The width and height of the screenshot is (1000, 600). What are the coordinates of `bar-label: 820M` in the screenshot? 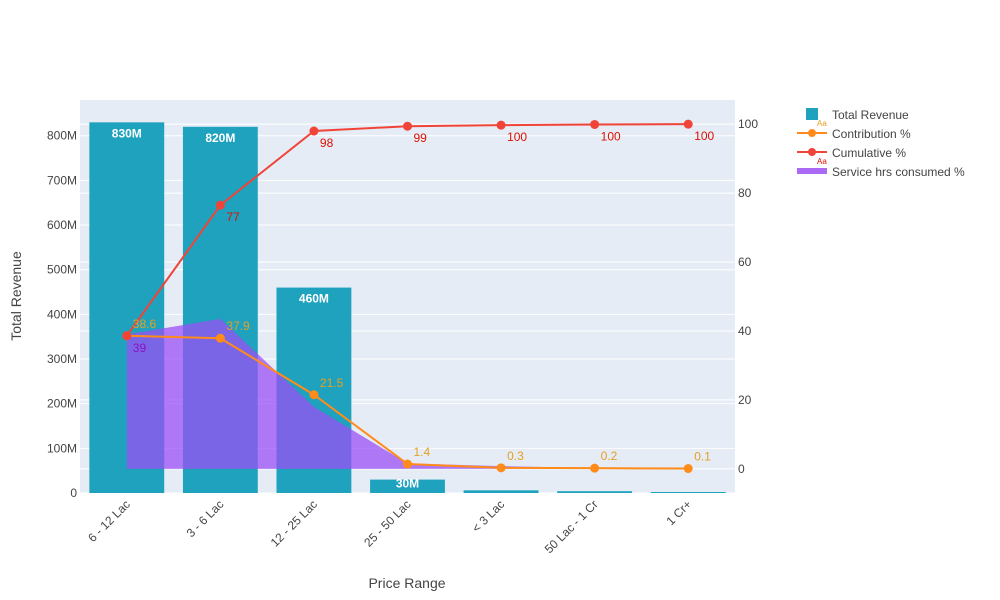 It's located at (220, 138).